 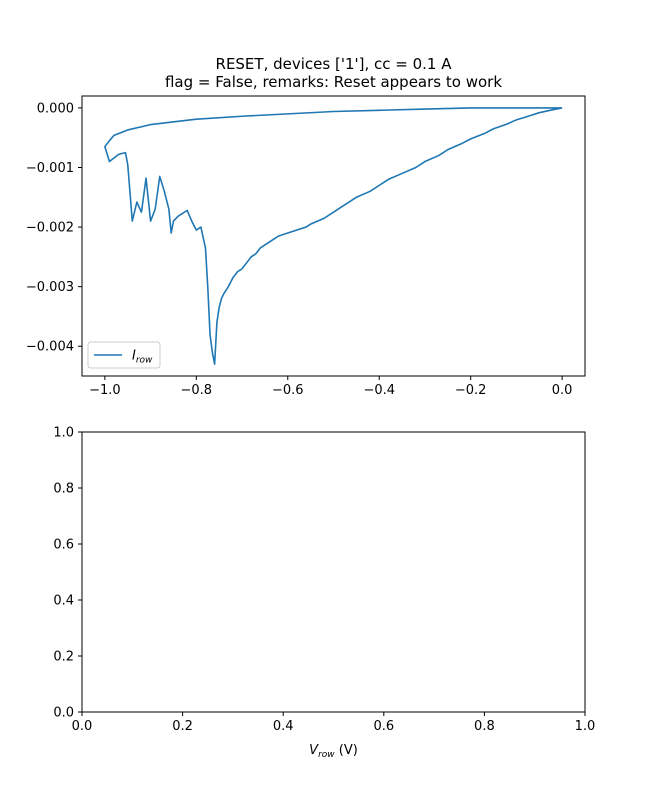 What do you see at coordinates (326, 755) in the screenshot?
I see `x-axis-label-subscript: row` at bounding box center [326, 755].